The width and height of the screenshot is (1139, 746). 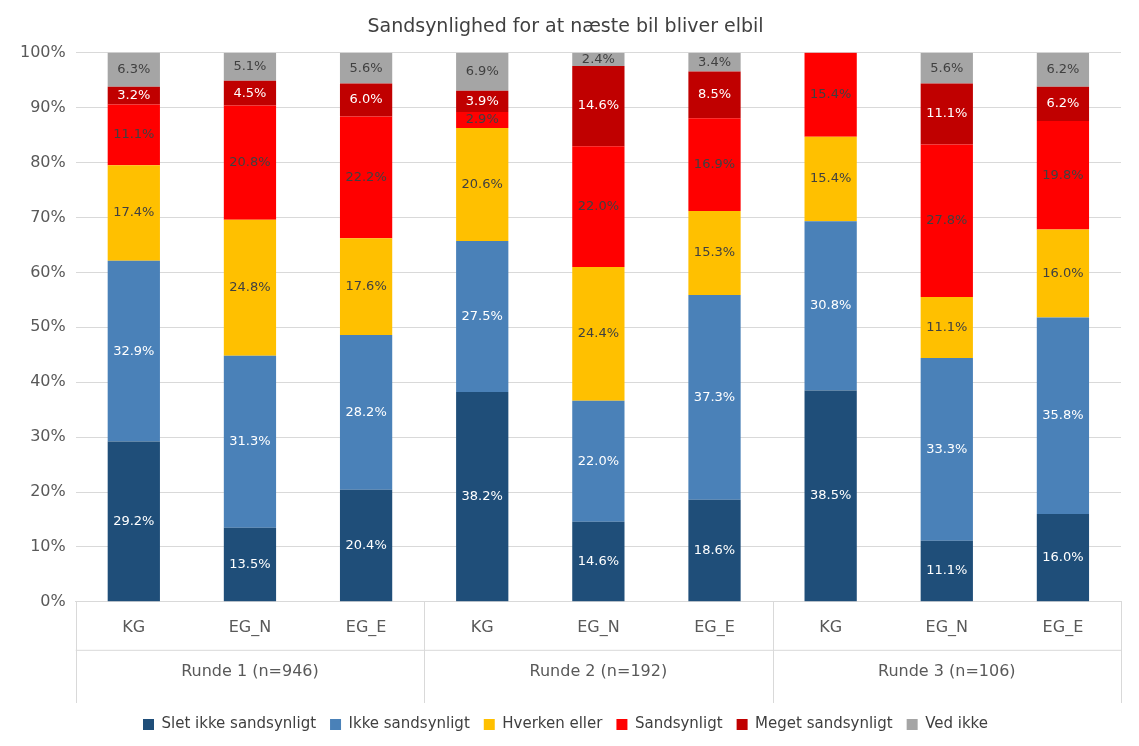 What do you see at coordinates (678, 723) in the screenshot?
I see `legend-label: Sandsynligt` at bounding box center [678, 723].